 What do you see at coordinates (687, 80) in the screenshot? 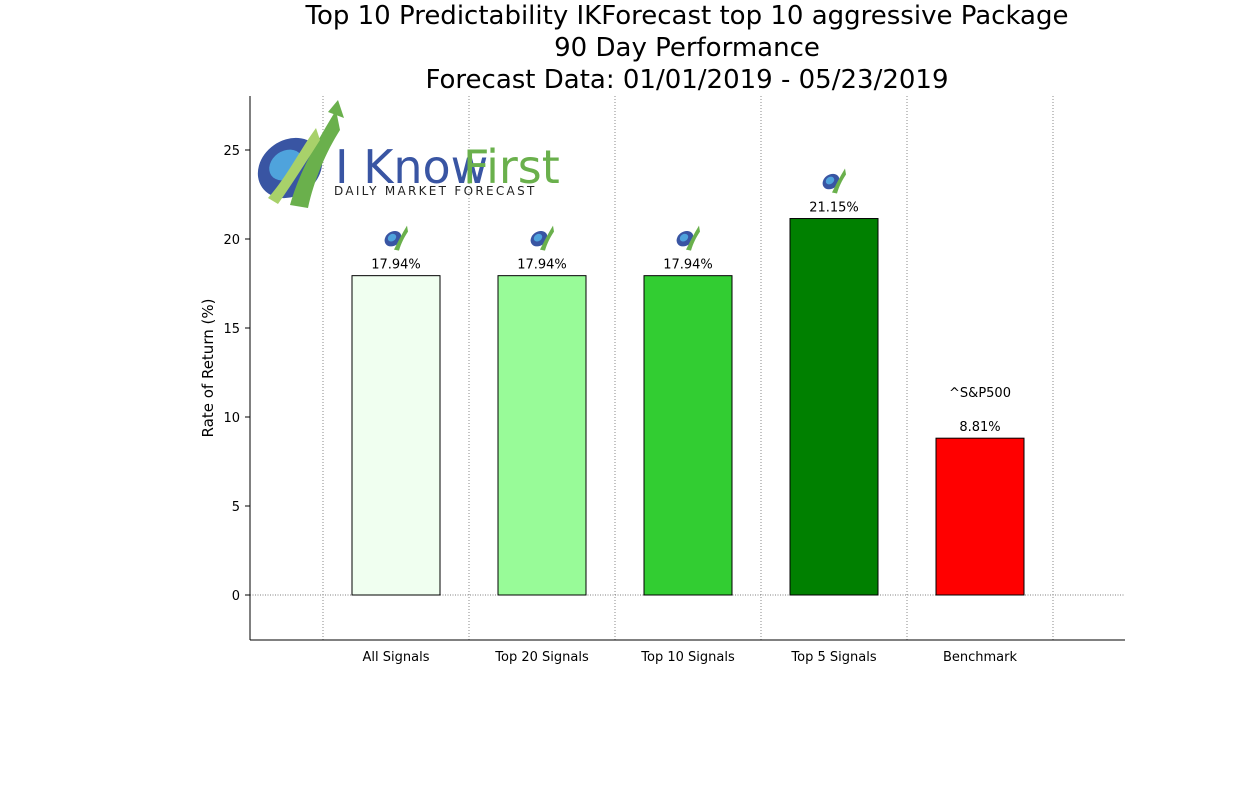
I see `chart-title-line-3: Forecast Data: 01/01/2019 - 05/23/2019` at bounding box center [687, 80].